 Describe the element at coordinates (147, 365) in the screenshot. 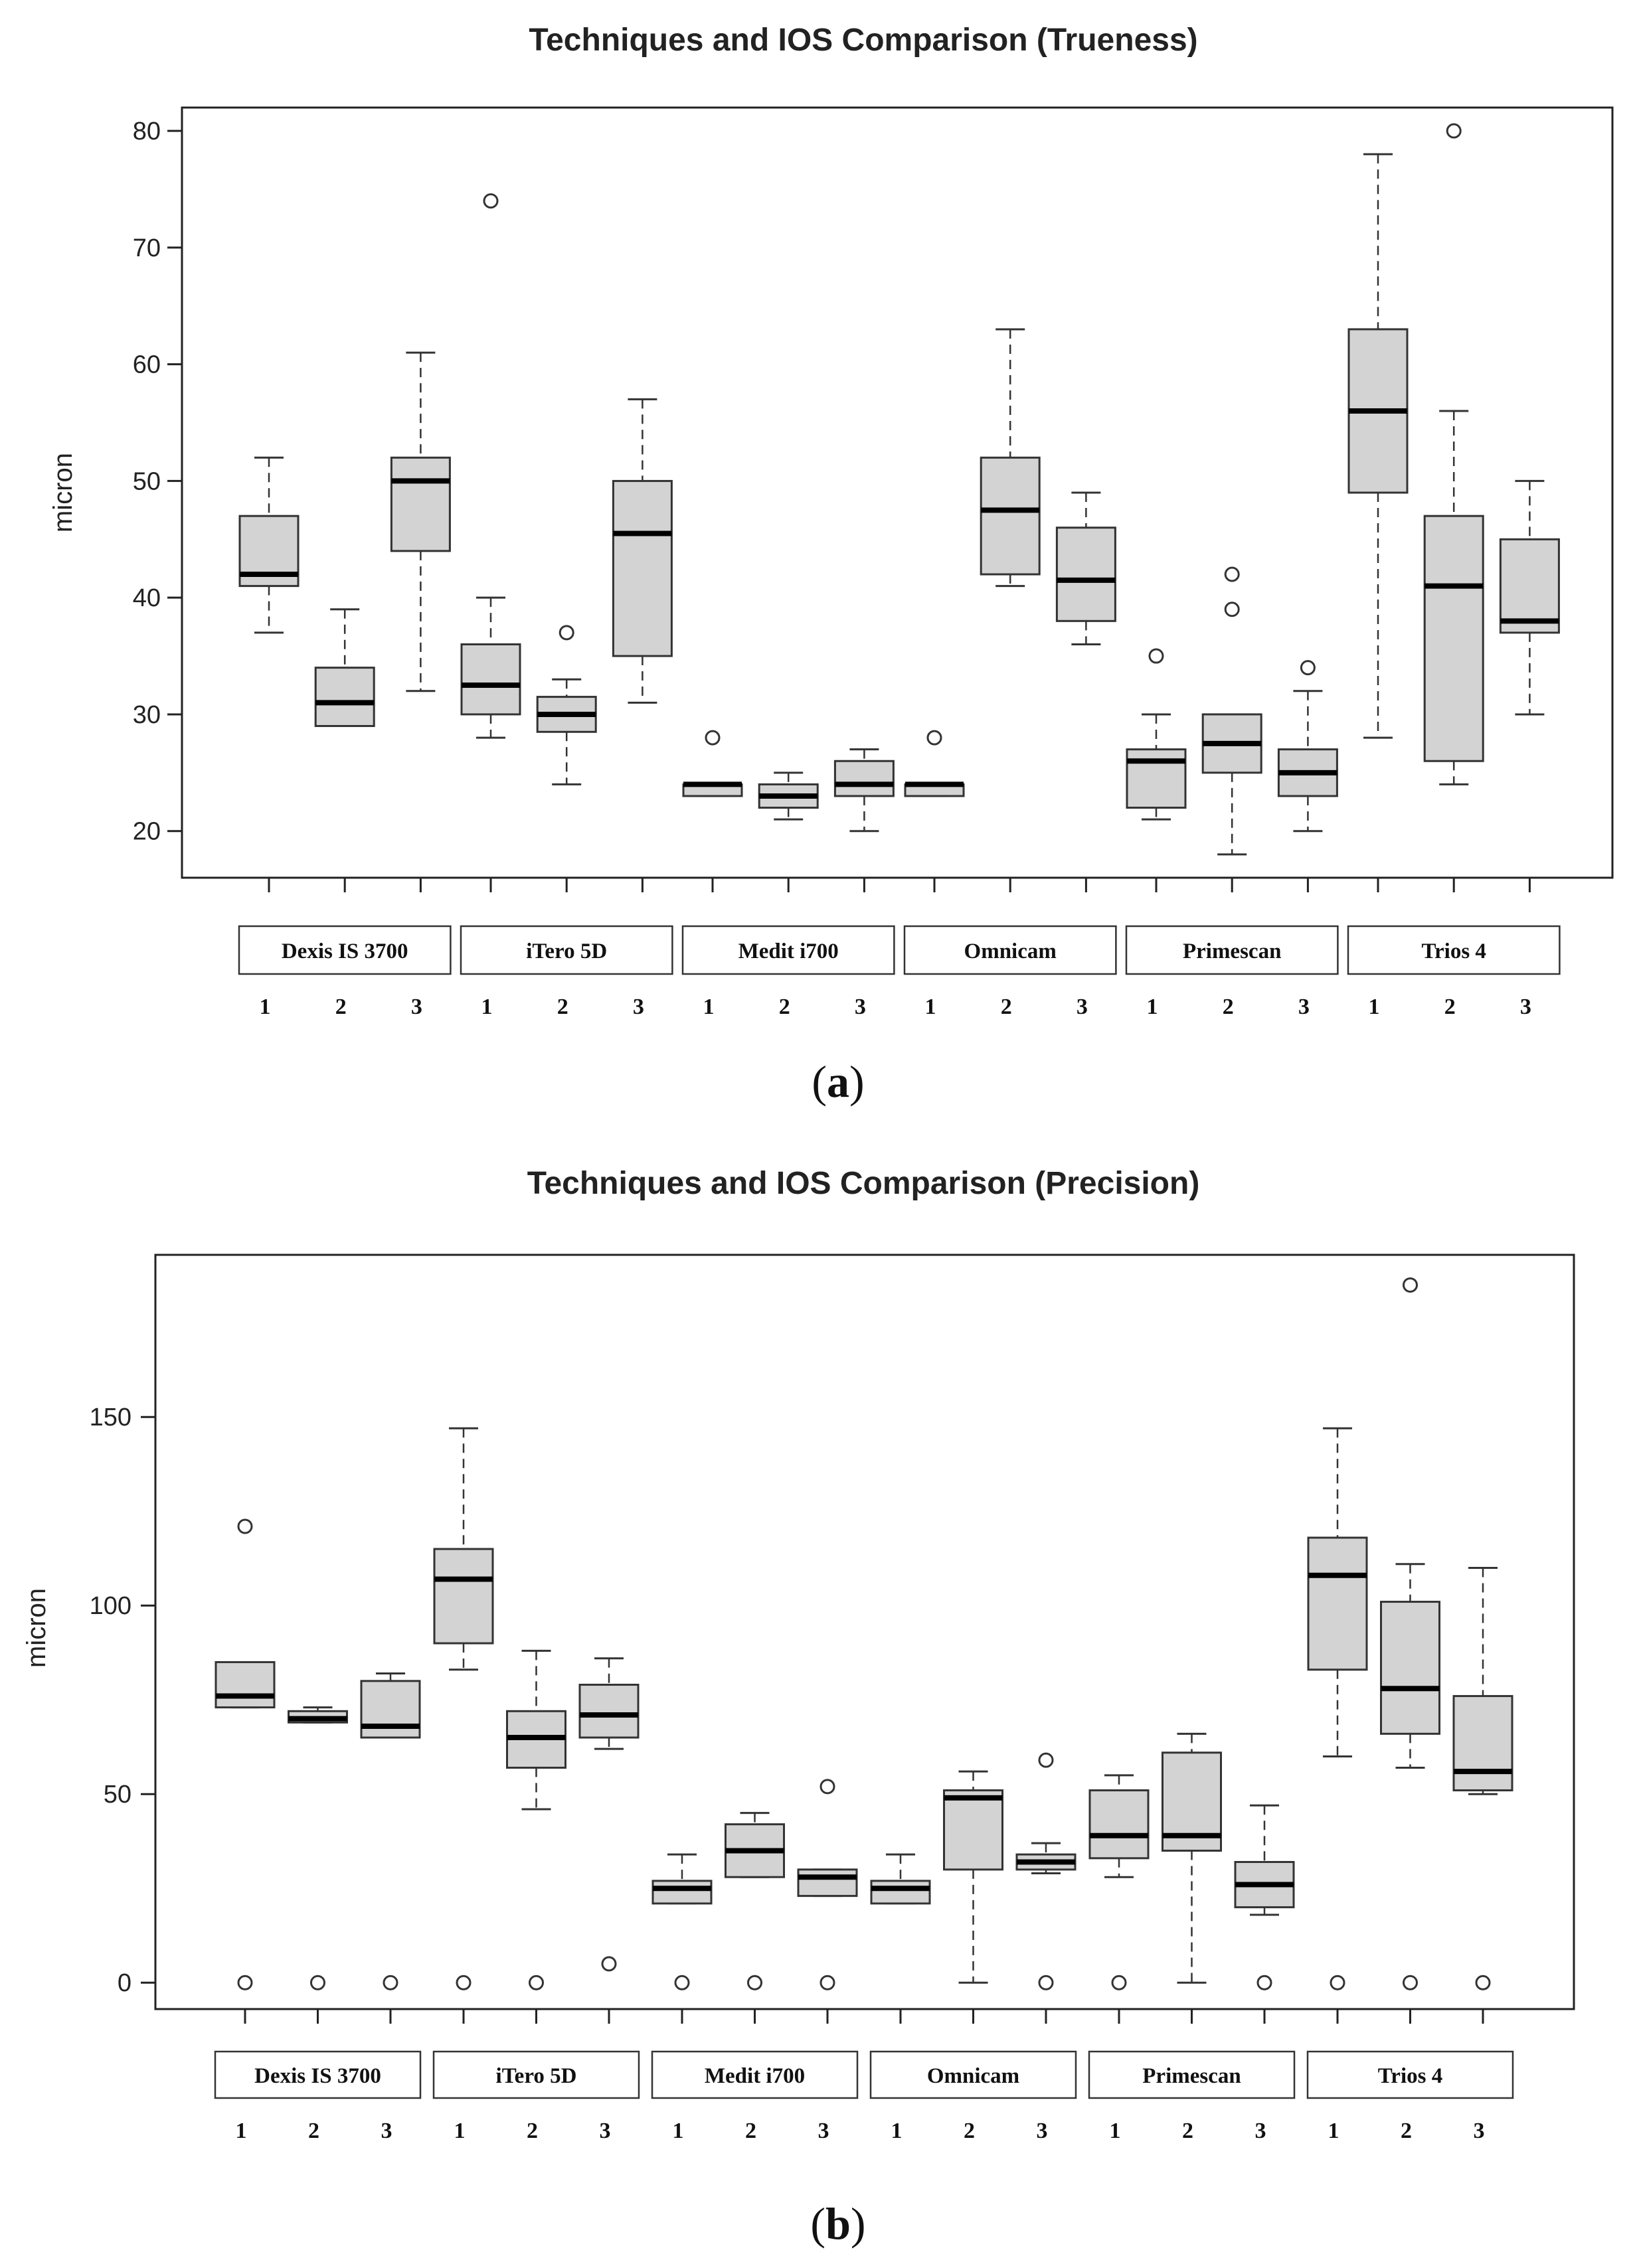

I see `y-tick-label: 60` at that location.